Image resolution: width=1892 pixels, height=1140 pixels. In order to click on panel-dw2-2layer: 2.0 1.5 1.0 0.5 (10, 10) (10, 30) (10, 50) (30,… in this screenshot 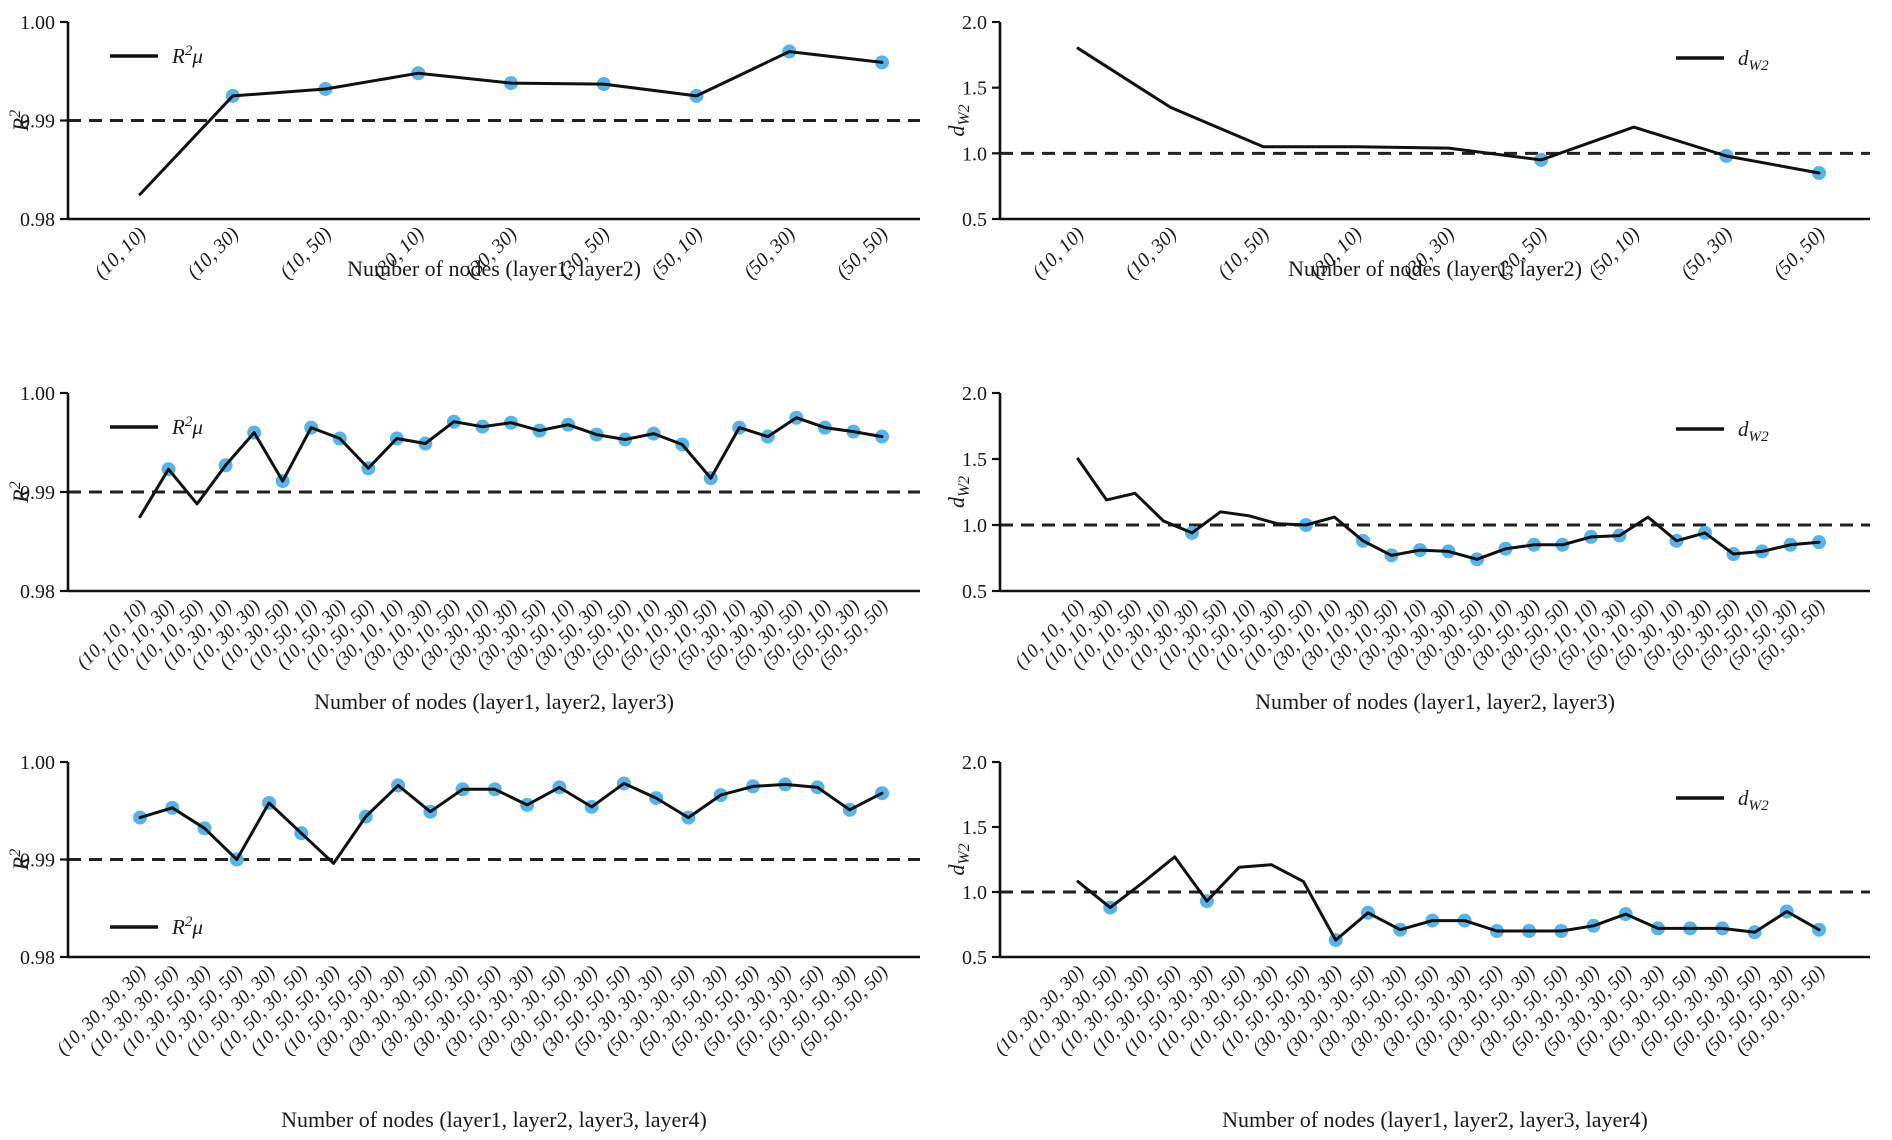, I will do `click(1419, 152)`.